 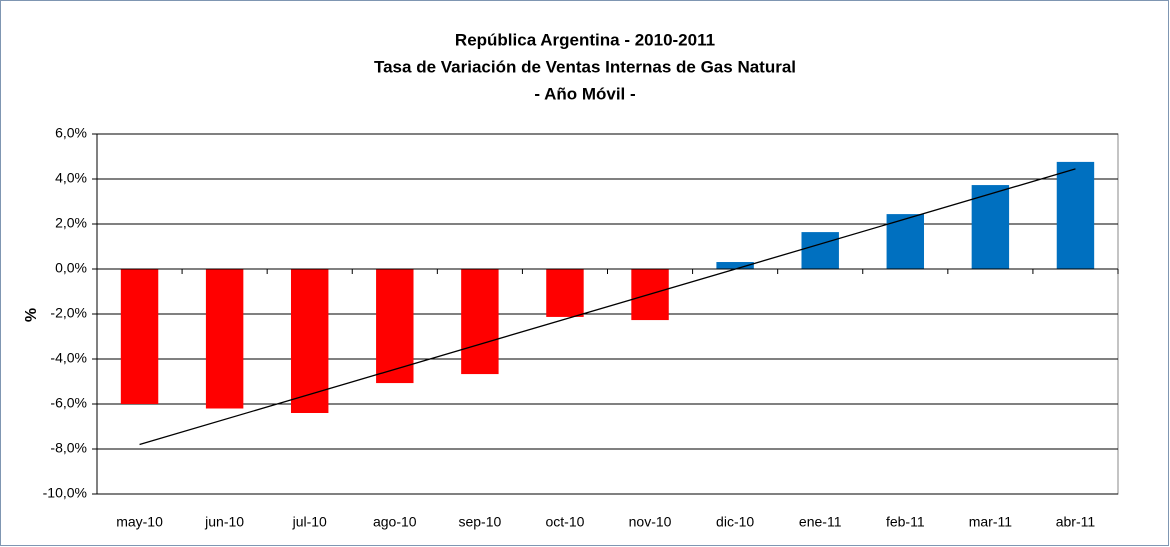 What do you see at coordinates (820, 522) in the screenshot?
I see `x-tick-label: ene-11` at bounding box center [820, 522].